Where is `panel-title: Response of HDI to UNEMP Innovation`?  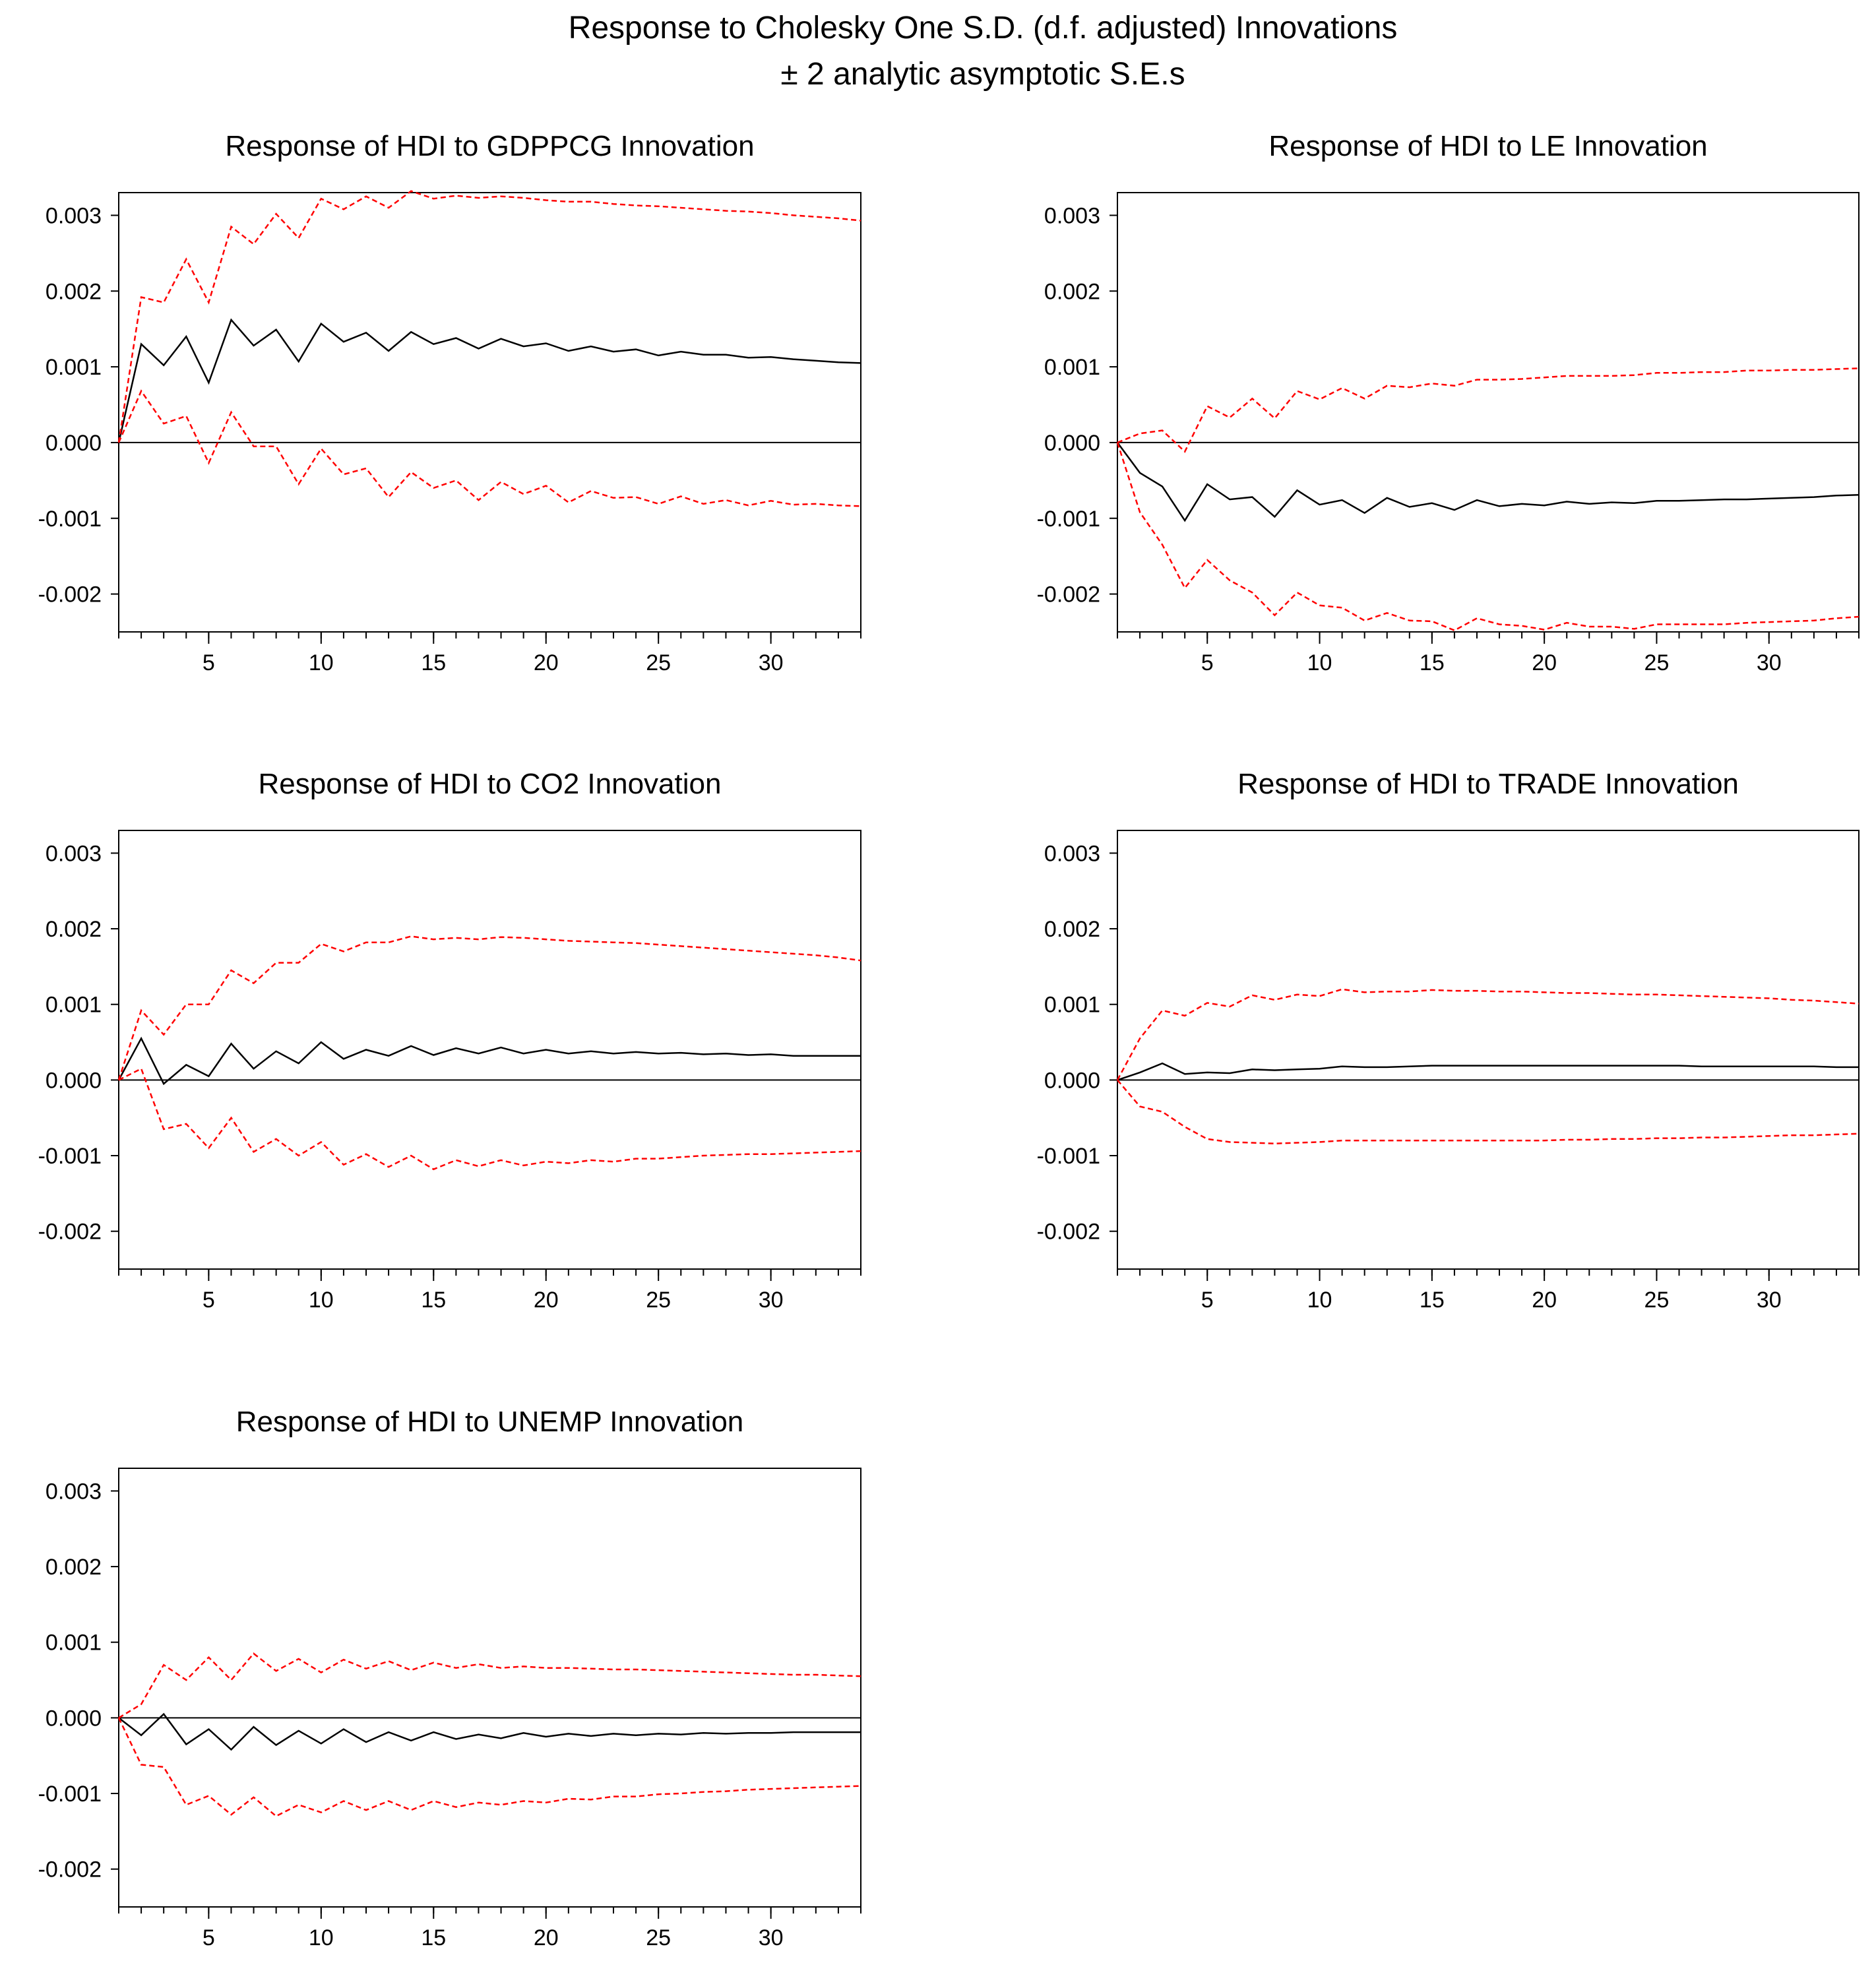 panel-title: Response of HDI to UNEMP Innovation is located at coordinates (490, 1422).